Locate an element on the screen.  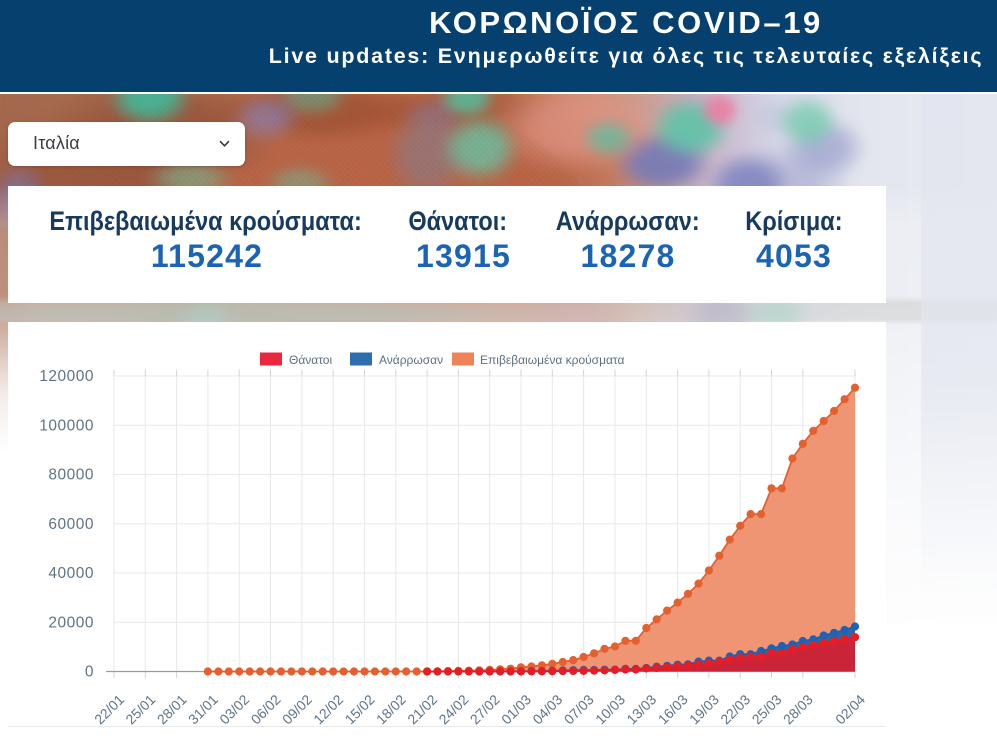
svg-text: 09/02 is located at coordinates (297, 709).